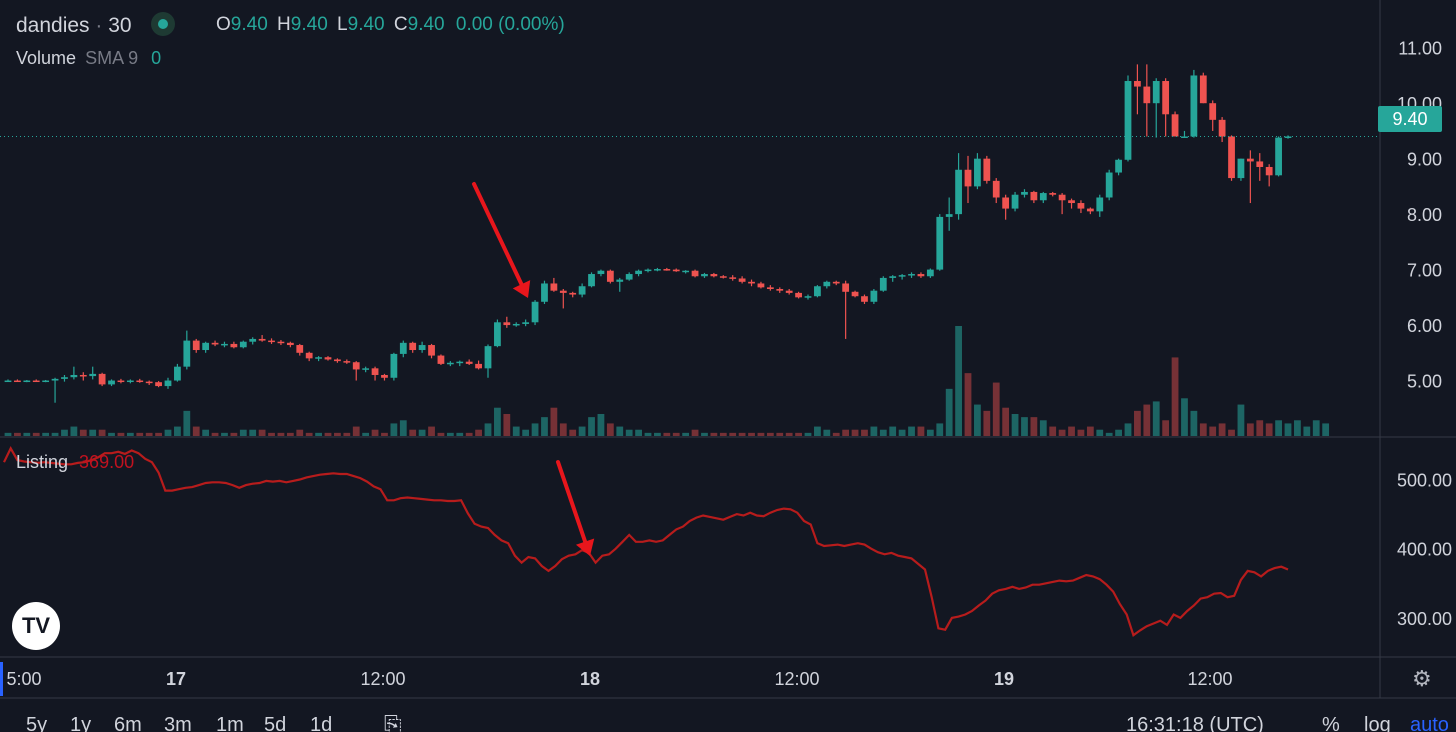 This screenshot has height=732, width=1456. I want to click on calendar-goto-icon: ⎘, so click(393, 722).